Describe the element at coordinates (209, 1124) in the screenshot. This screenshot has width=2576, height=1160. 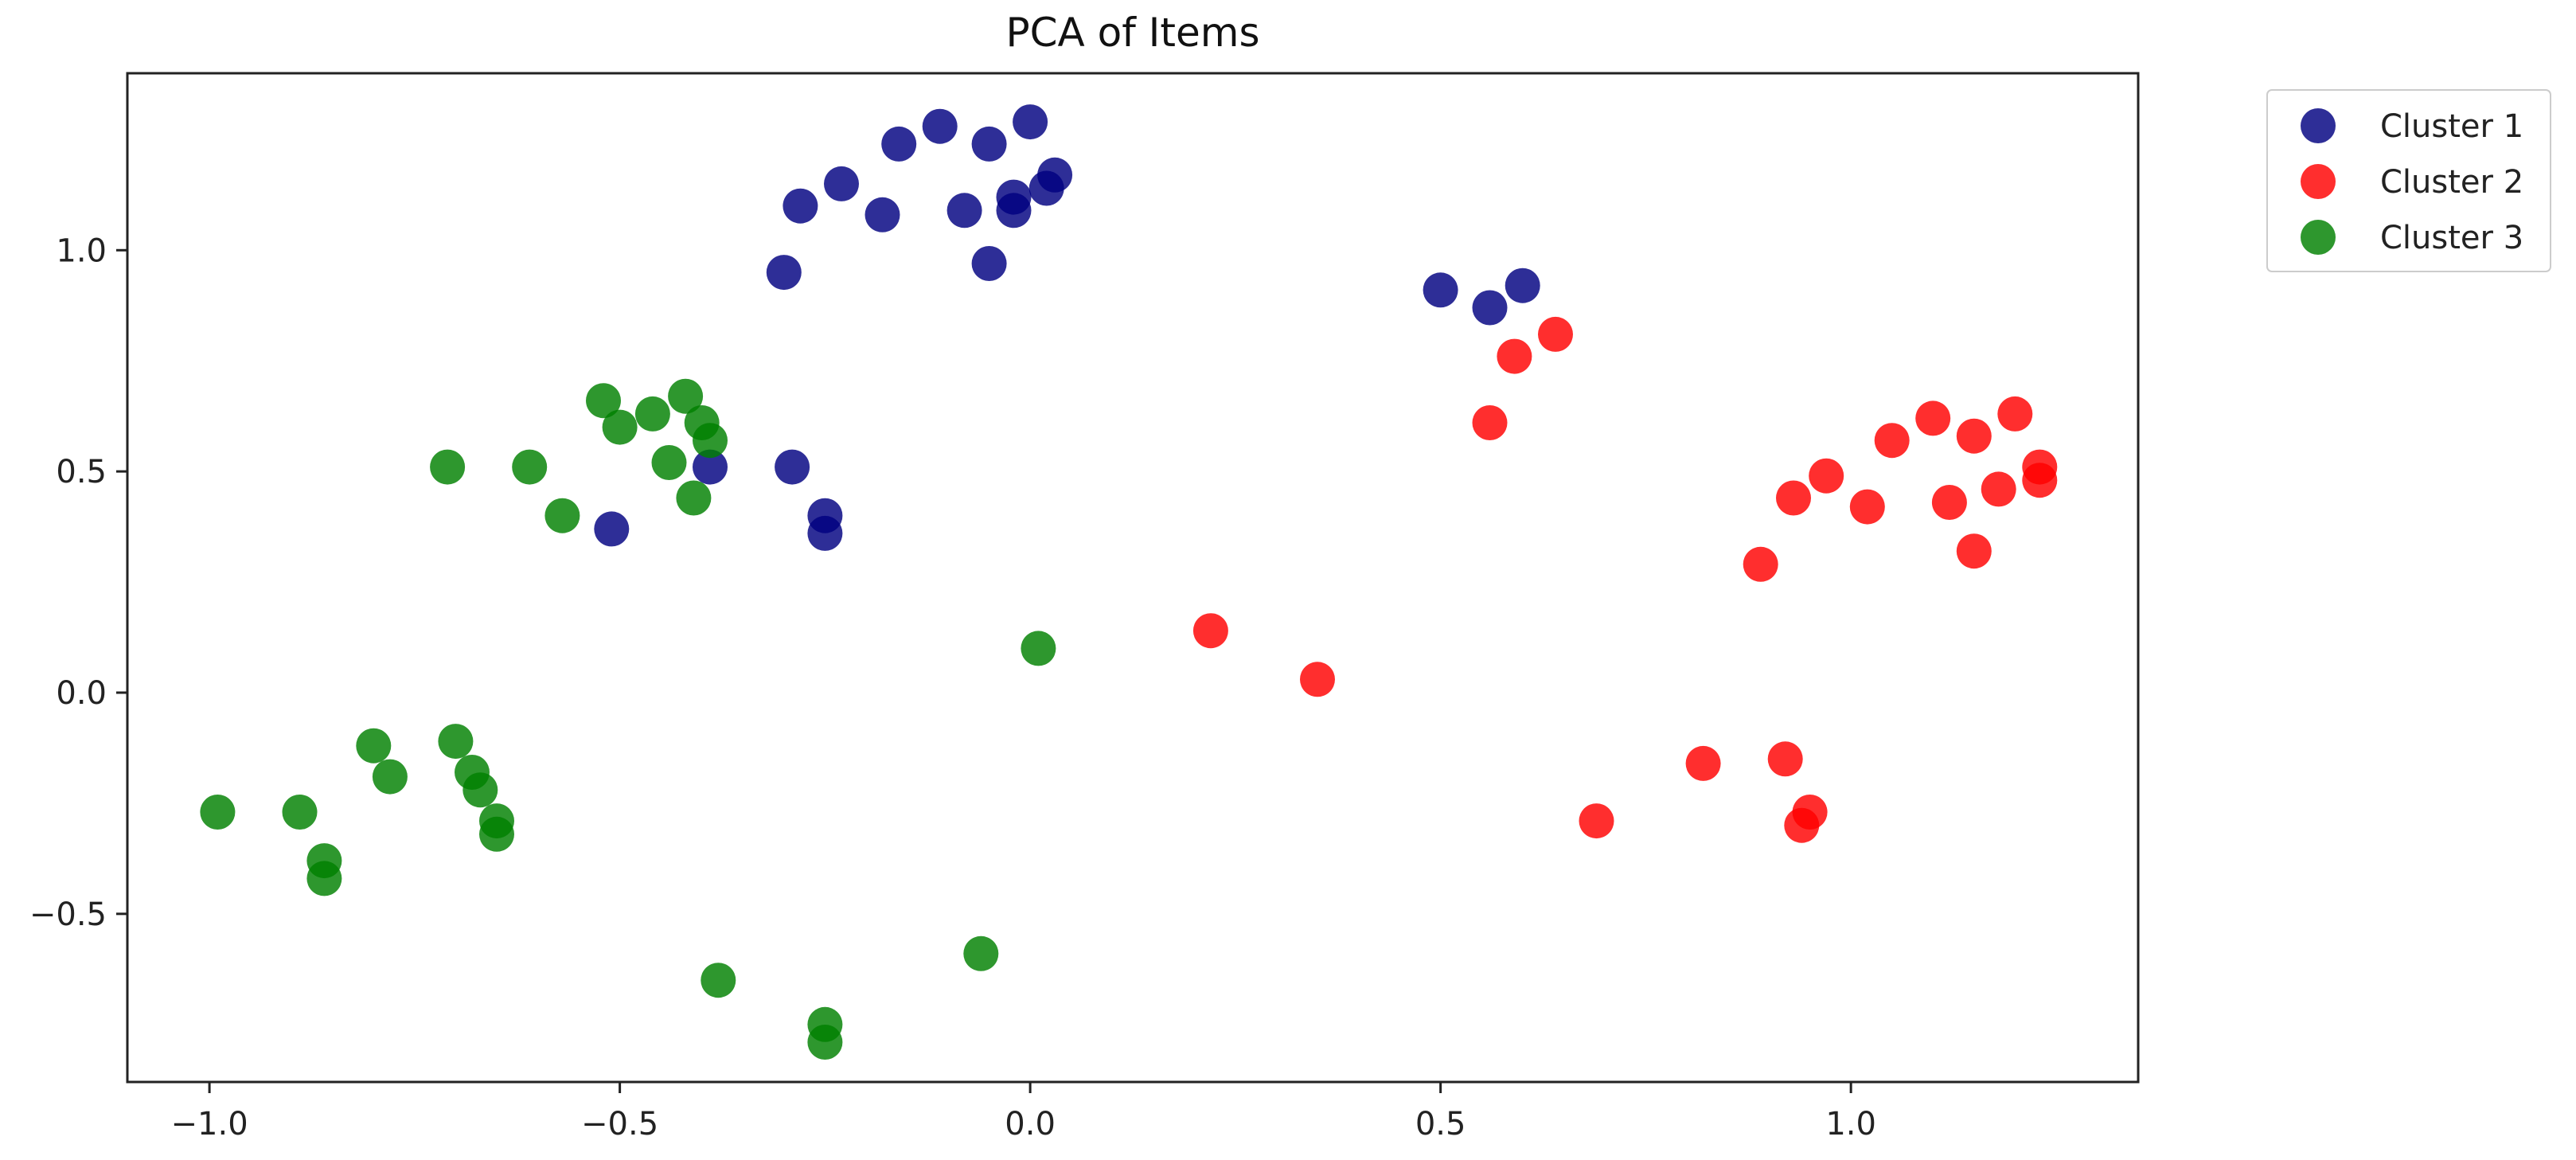
I see `x-tick-label: −1.0` at that location.